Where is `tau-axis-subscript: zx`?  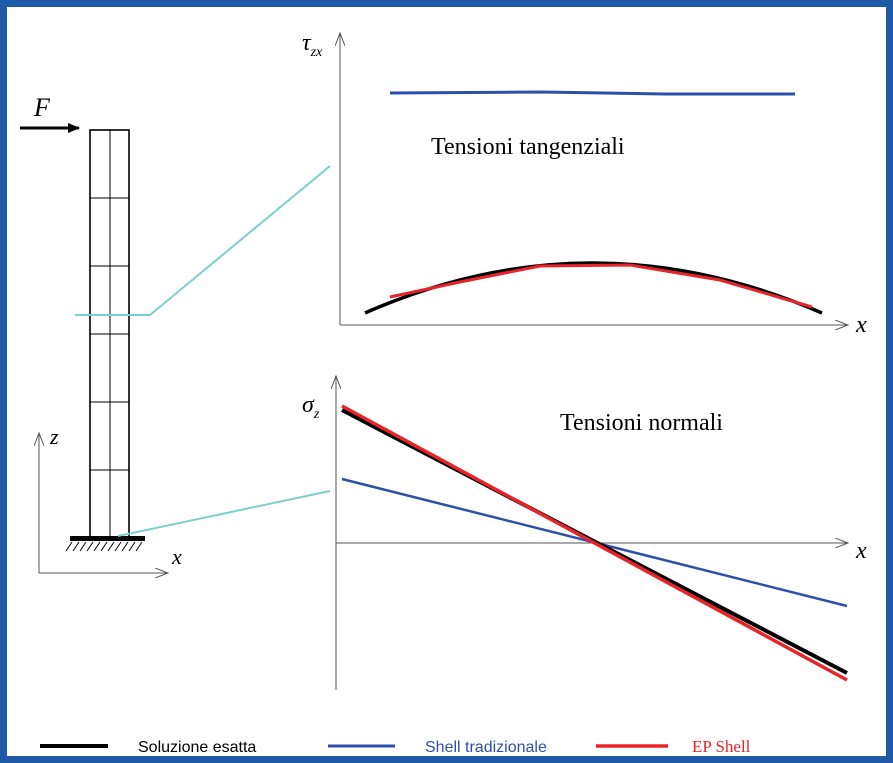 tau-axis-subscript: zx is located at coordinates (316, 52).